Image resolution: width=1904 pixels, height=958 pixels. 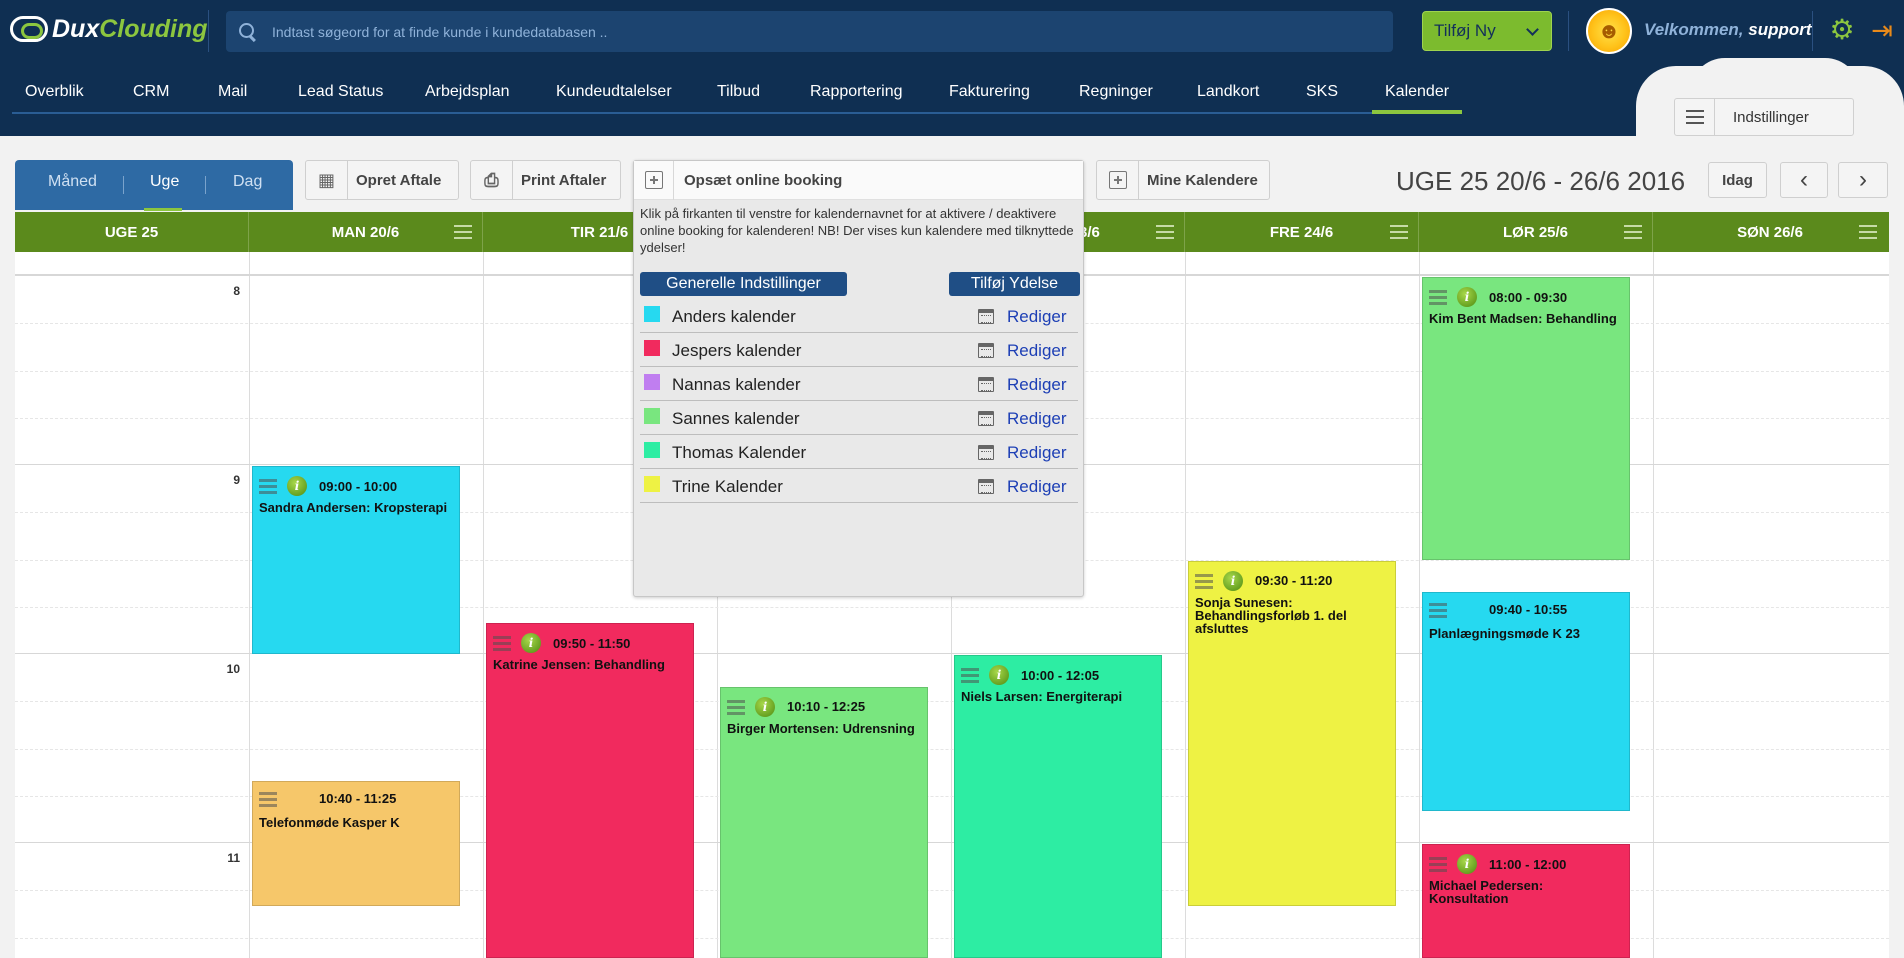 I want to click on my-calendars-button: Mine Kalendere, so click(x=1183, y=180).